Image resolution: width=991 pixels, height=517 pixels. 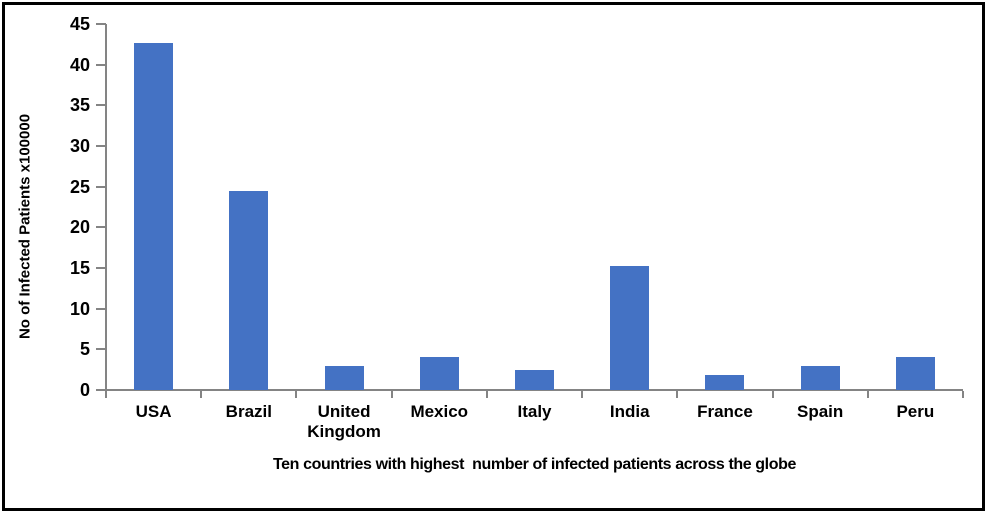 I want to click on y-tick-label: 0, so click(x=84, y=390).